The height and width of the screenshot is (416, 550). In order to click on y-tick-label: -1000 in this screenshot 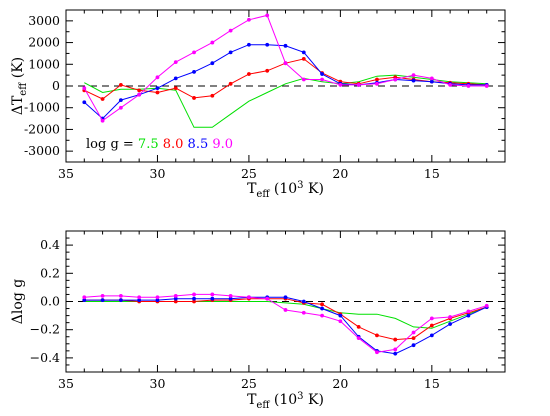, I will do `click(42, 107)`.